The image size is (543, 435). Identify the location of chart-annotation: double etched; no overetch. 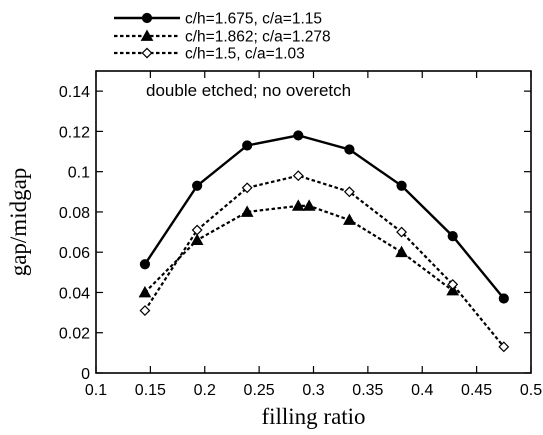
(248, 90).